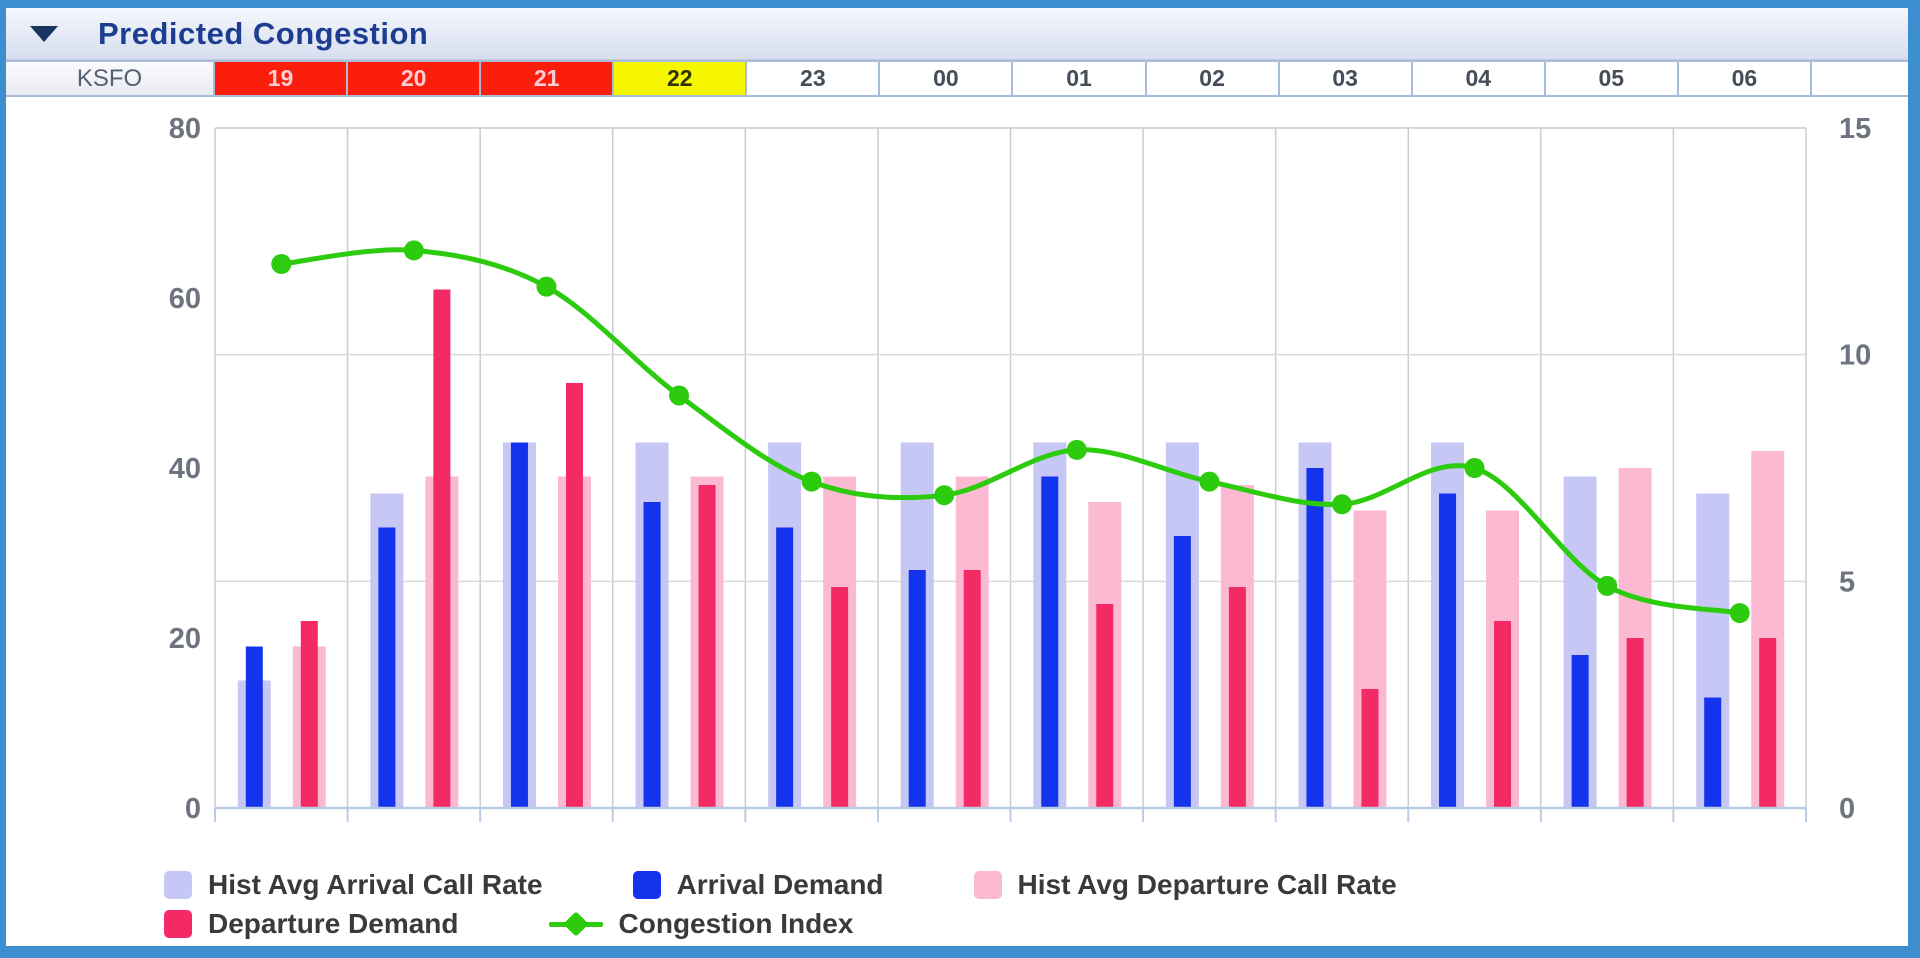 This screenshot has height=958, width=1920. I want to click on right-axis-label: 5, so click(1847, 582).